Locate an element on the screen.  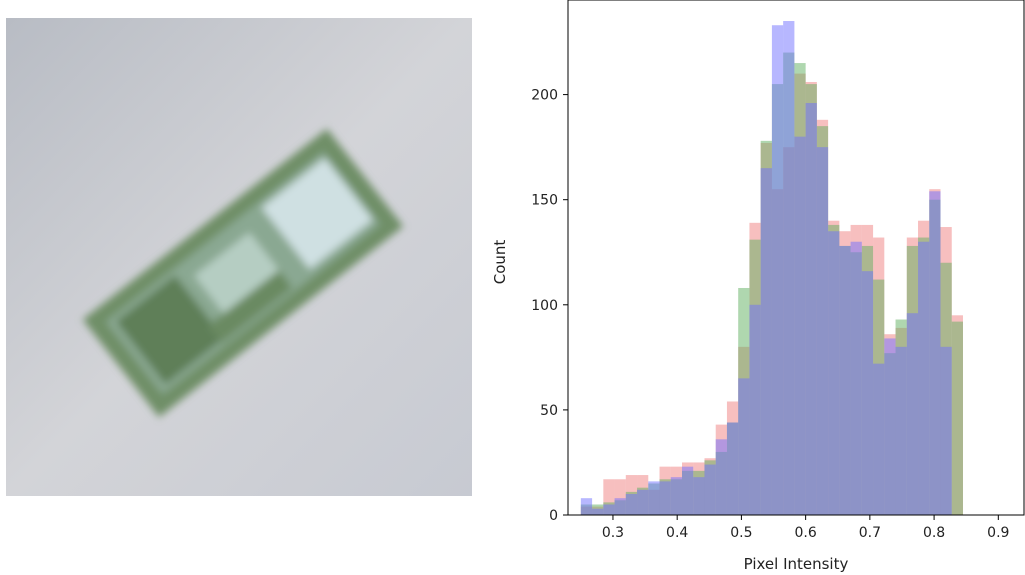
y-tick-label: 200 is located at coordinates (544, 96).